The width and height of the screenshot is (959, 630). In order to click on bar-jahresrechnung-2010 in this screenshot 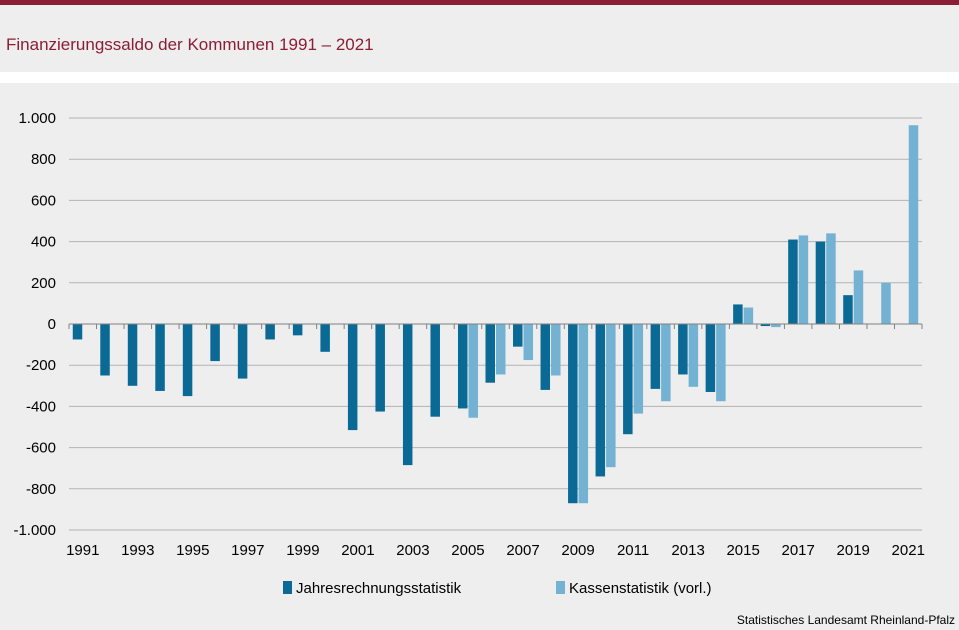, I will do `click(600, 400)`.